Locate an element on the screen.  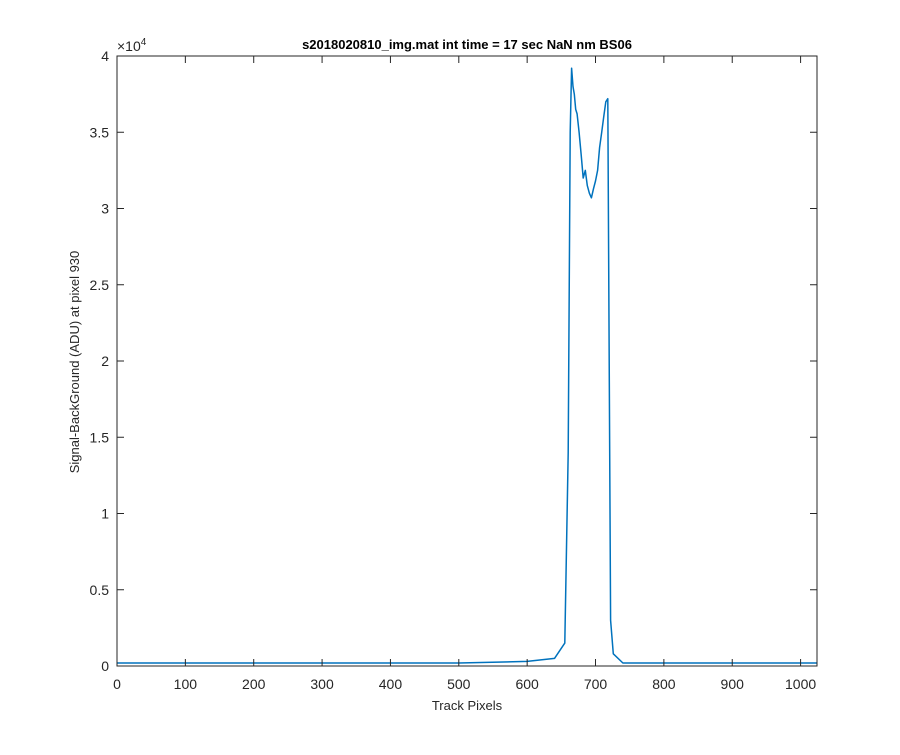
y-tick-label: 3.5 is located at coordinates (100, 132).